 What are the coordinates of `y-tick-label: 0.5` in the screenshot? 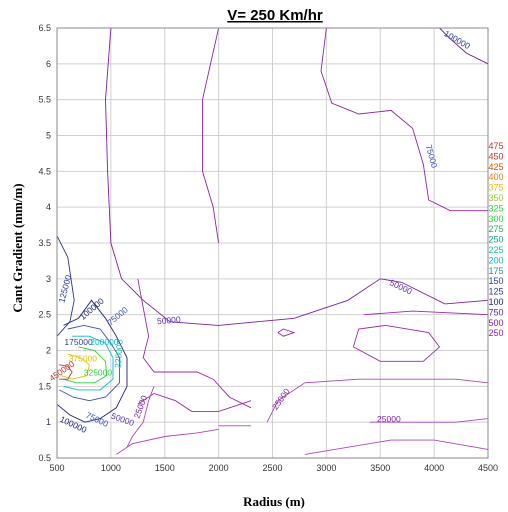 It's located at (44, 458).